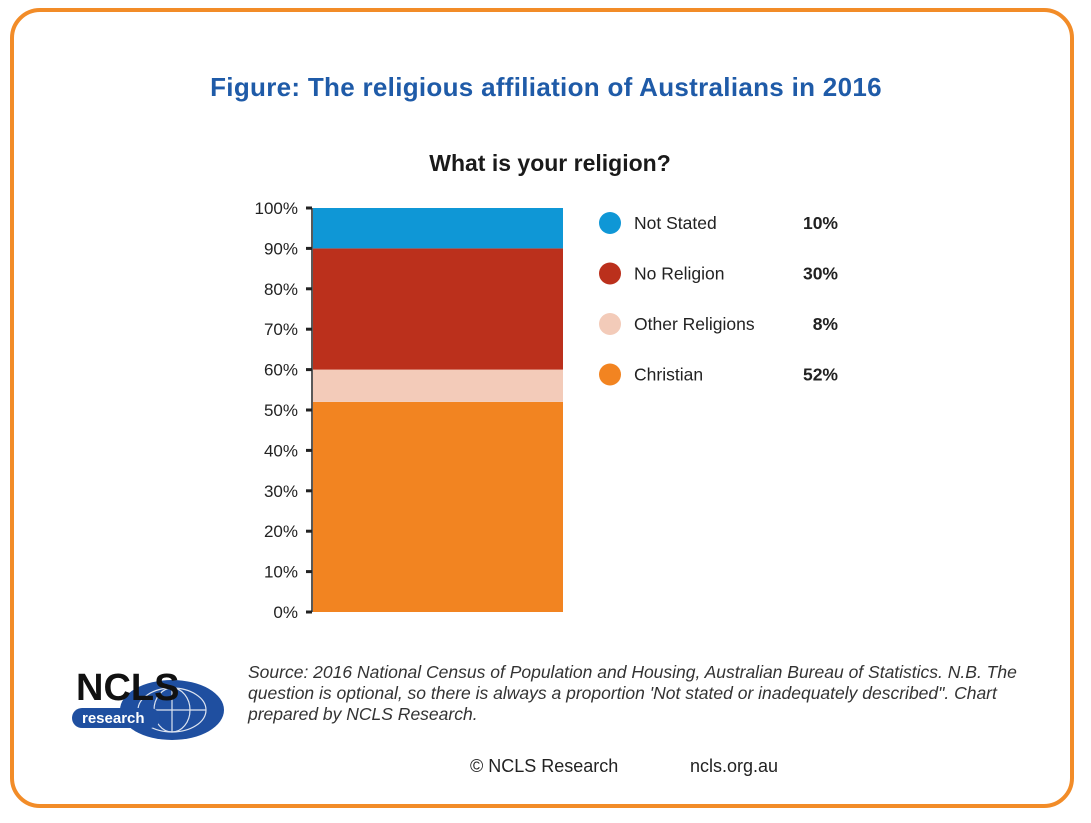 Image resolution: width=1091 pixels, height=823 pixels. I want to click on footer-copyright: © NCLS Research, so click(544, 766).